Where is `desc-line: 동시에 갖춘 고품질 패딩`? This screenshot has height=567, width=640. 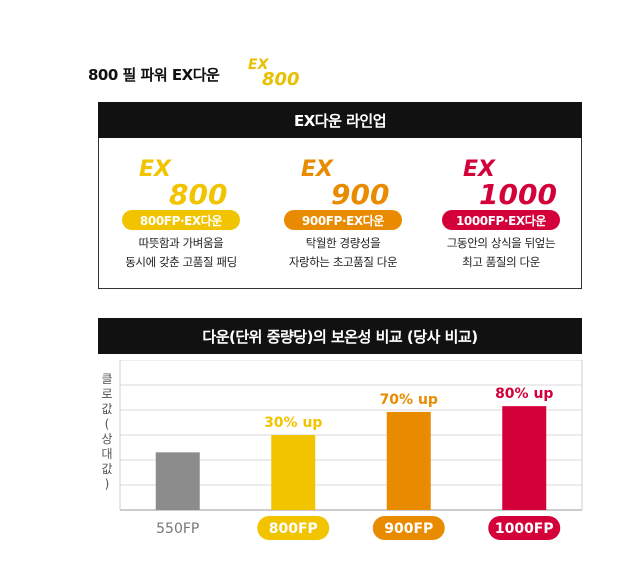
desc-line: 동시에 갖춘 고품질 패딩 is located at coordinates (181, 262).